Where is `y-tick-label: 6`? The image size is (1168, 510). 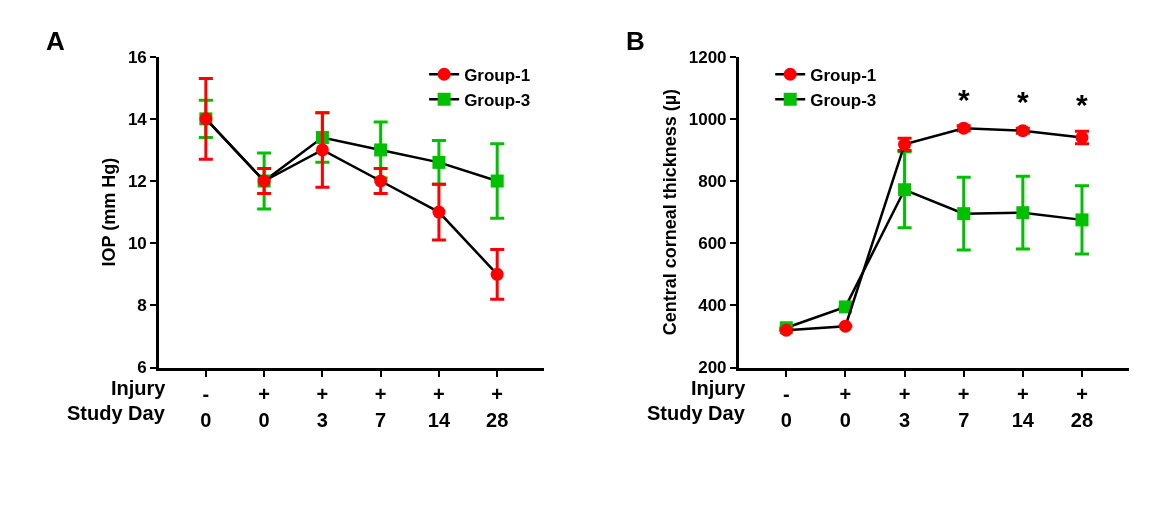 y-tick-label: 6 is located at coordinates (142, 368).